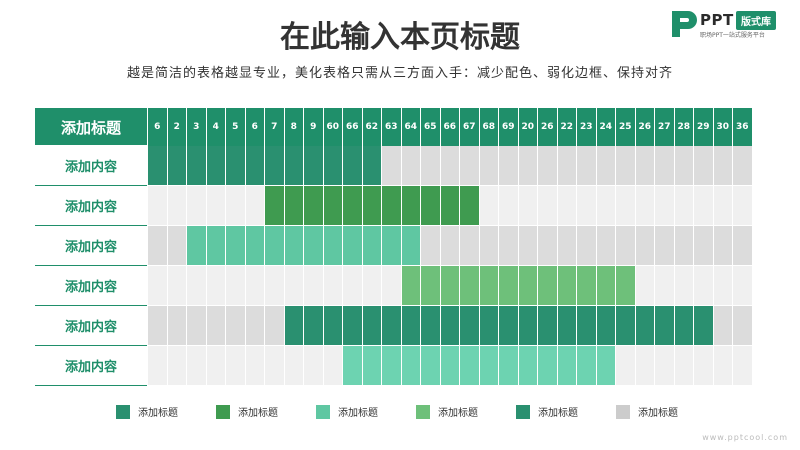  I want to click on column-header: 65, so click(430, 127).